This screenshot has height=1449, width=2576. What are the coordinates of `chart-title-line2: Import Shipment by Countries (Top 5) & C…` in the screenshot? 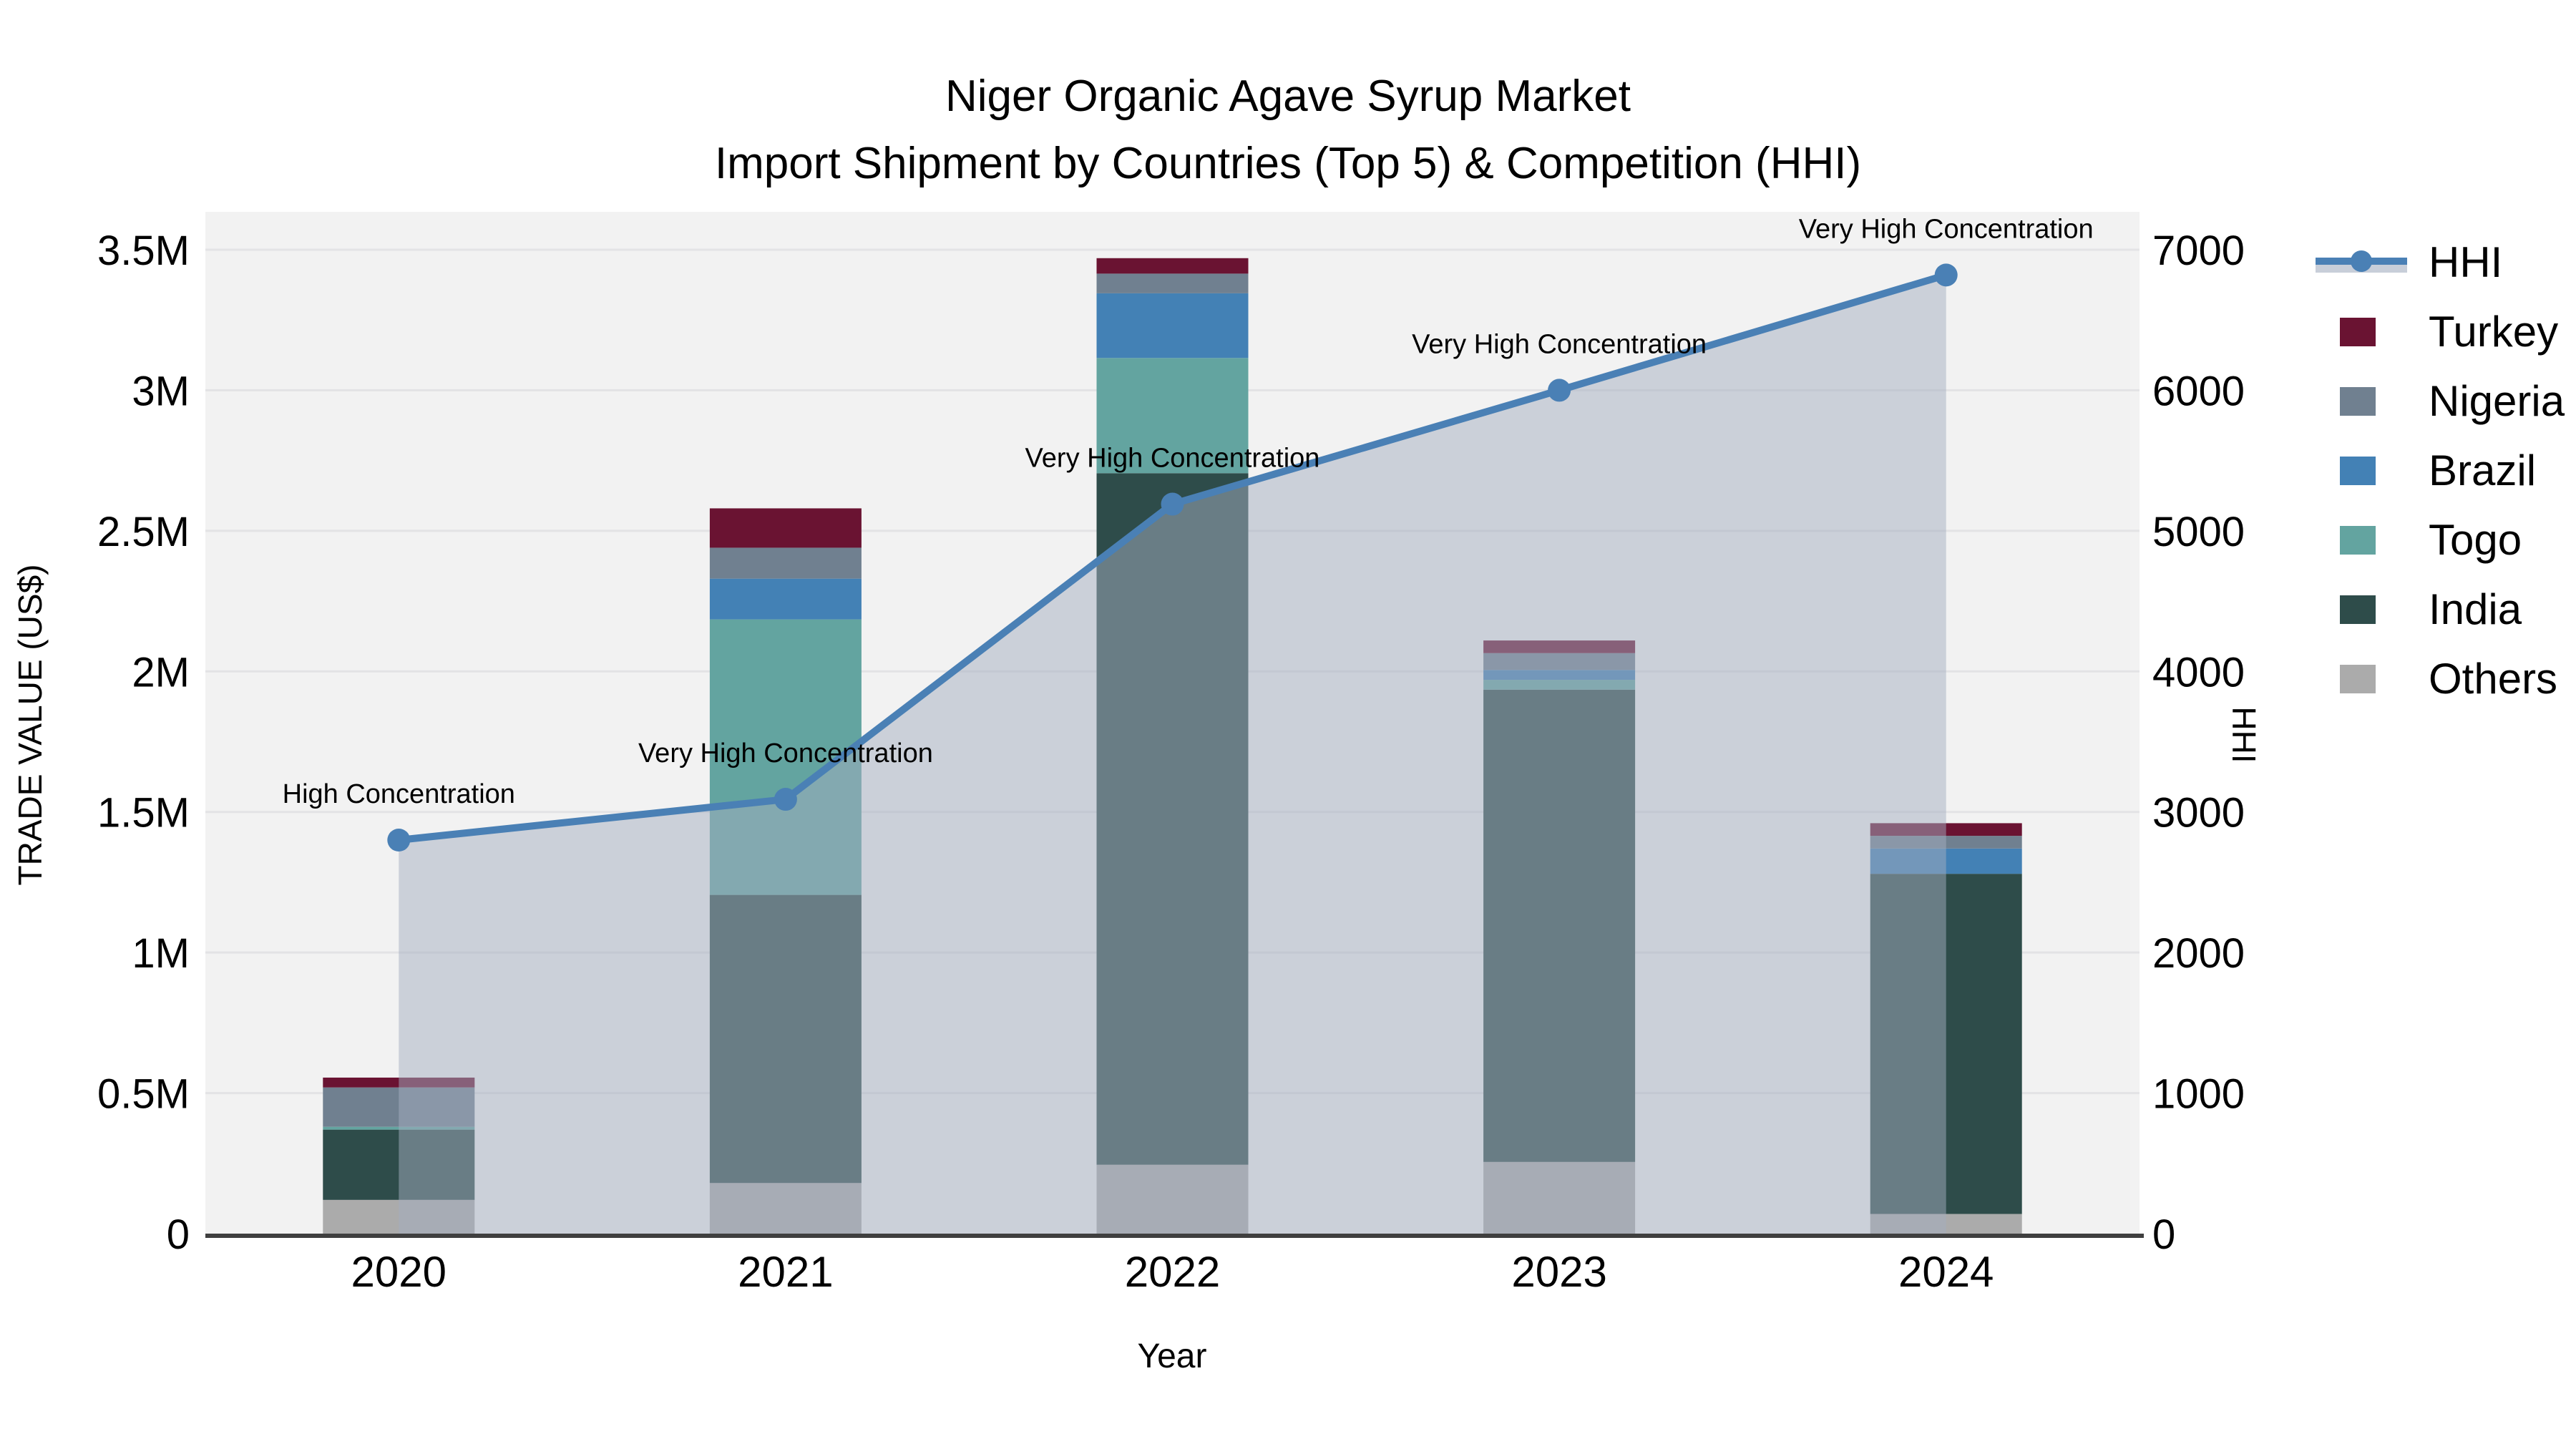 It's located at (1288, 164).